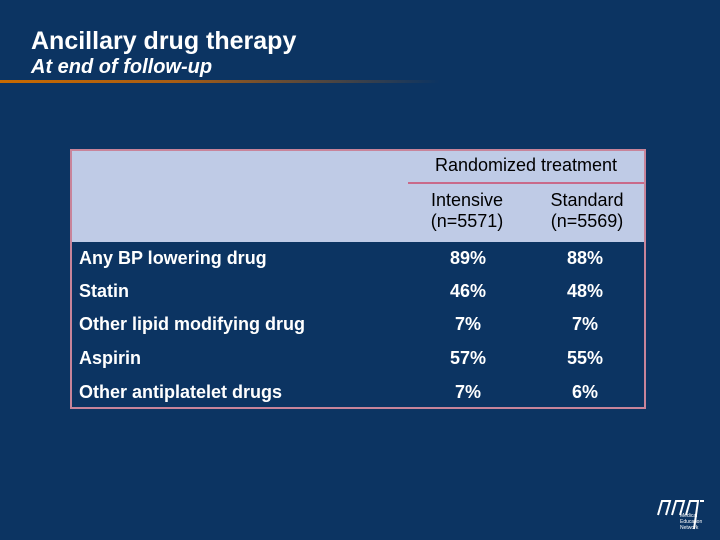 The height and width of the screenshot is (540, 720). Describe the element at coordinates (584, 324) in the screenshot. I see `standard-value: 7%` at that location.